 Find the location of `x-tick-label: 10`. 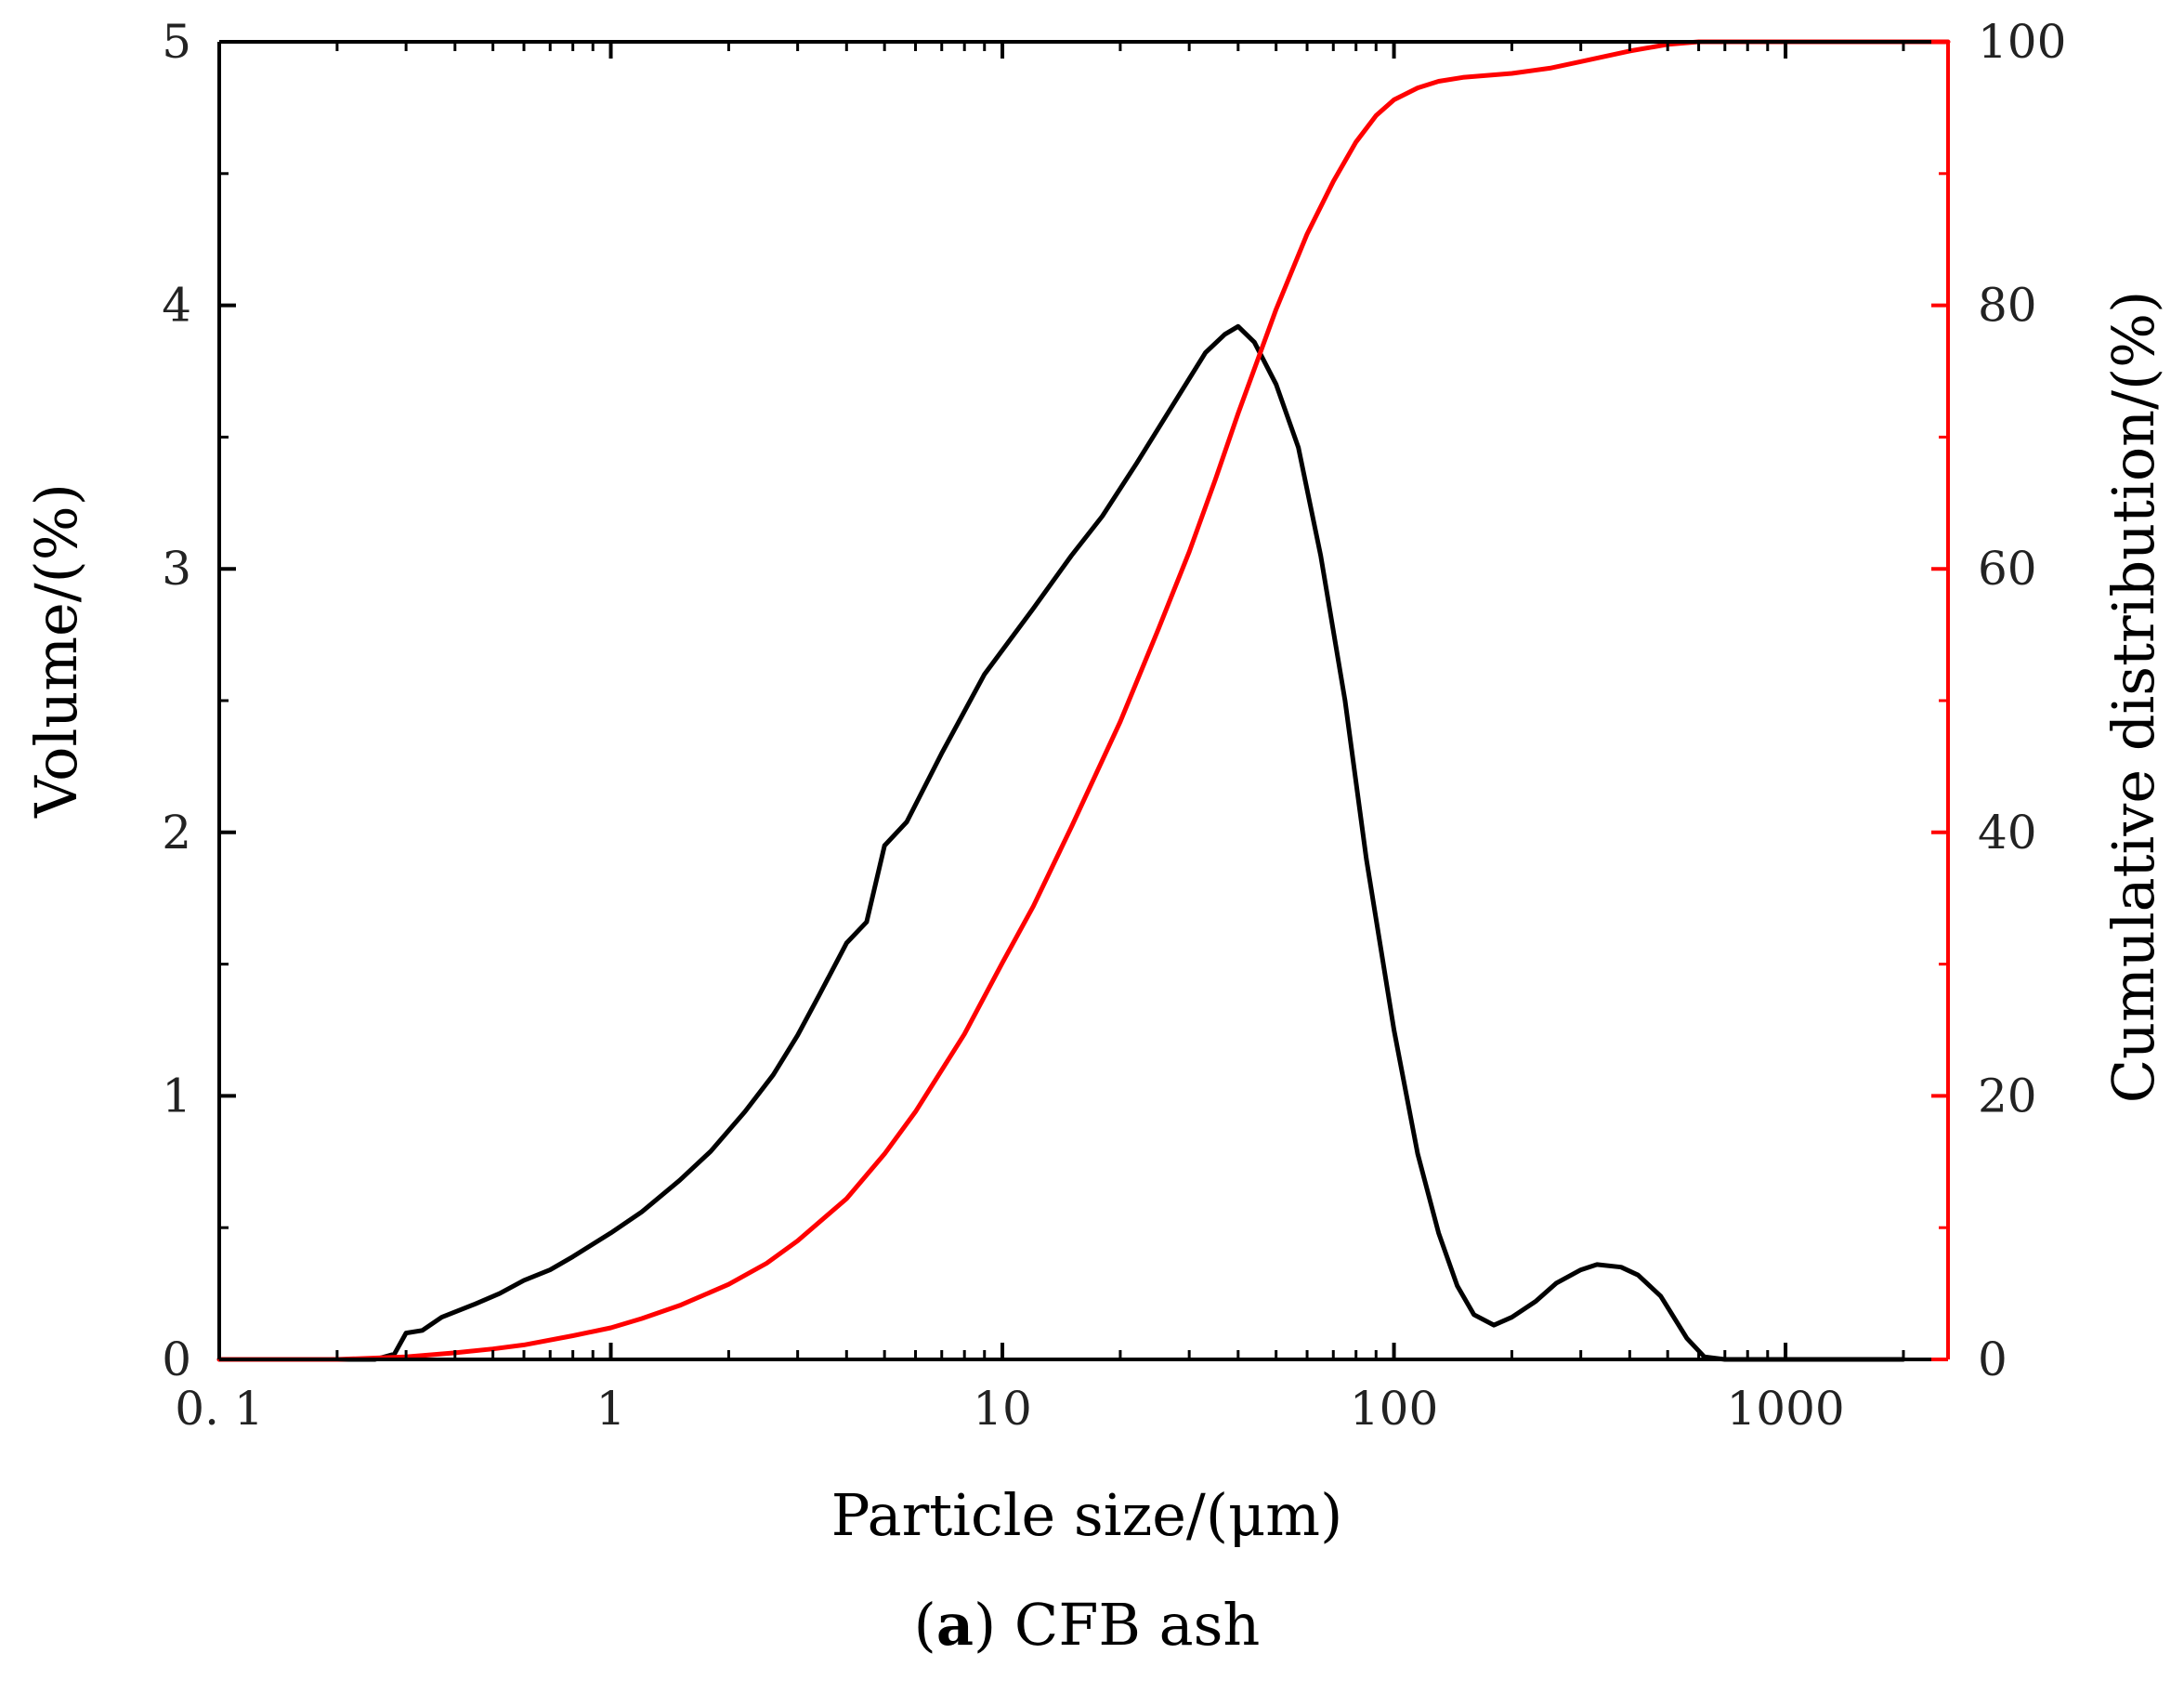

x-tick-label: 10 is located at coordinates (1002, 1409).